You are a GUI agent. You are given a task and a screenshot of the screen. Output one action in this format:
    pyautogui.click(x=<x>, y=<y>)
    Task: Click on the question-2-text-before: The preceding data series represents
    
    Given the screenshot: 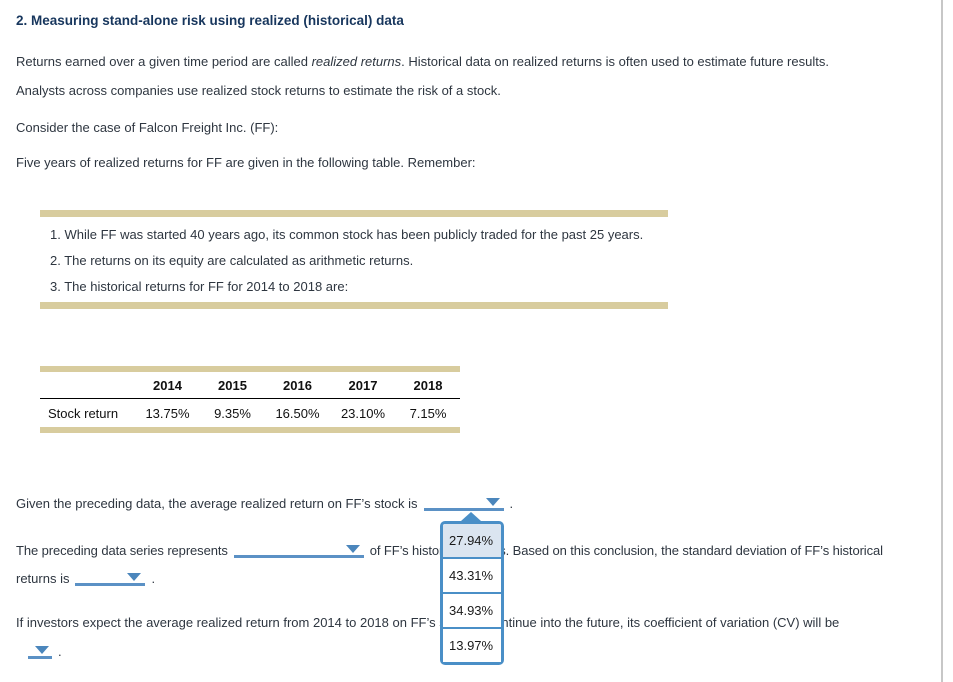 What is the action you would take?
    pyautogui.click(x=122, y=550)
    